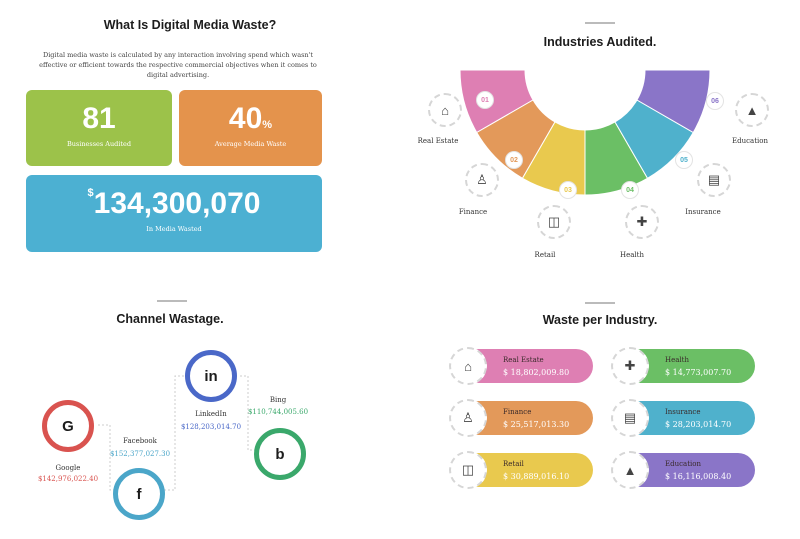 The image size is (800, 539). I want to click on industry-label-insurance: Insurance, so click(703, 212).